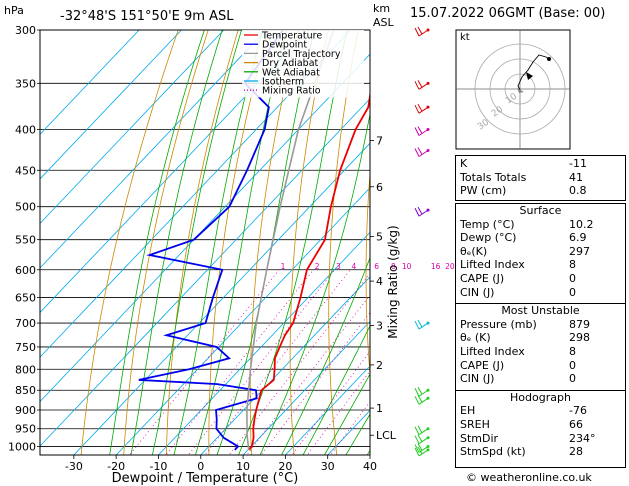 This screenshot has width=629, height=486. I want to click on surface-row-label: Dewp (°C), so click(488, 238).